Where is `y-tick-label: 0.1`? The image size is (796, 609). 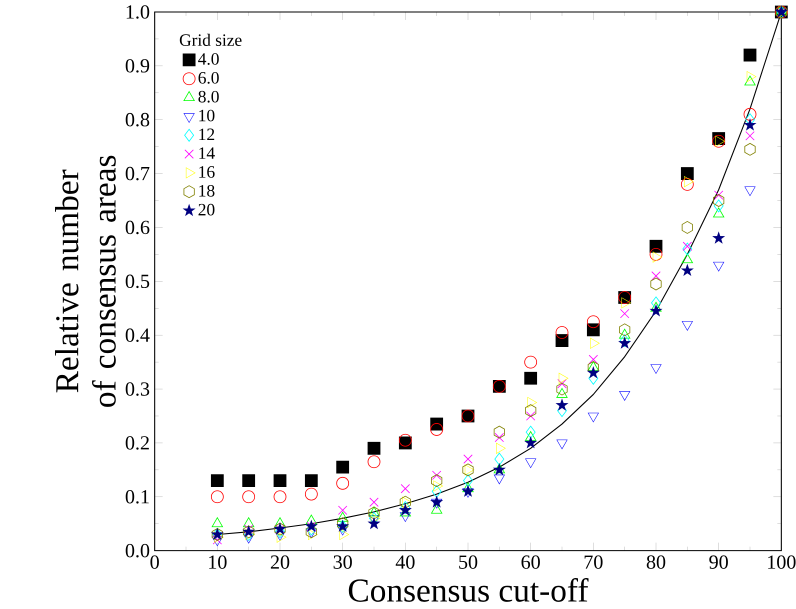 y-tick-label: 0.1 is located at coordinates (137, 497).